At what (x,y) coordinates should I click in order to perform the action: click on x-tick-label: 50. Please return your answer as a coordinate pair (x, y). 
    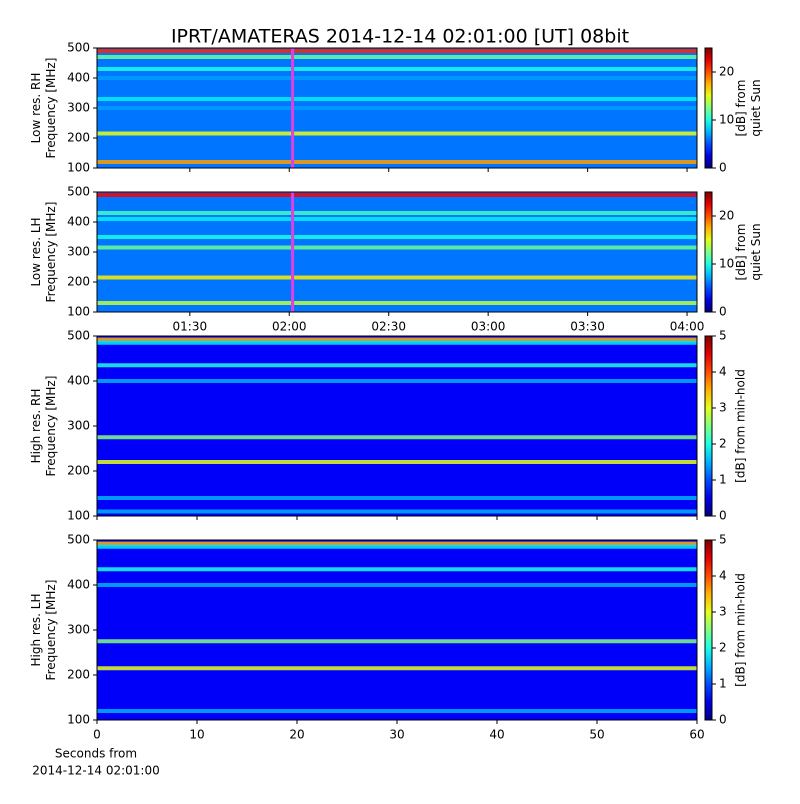
    Looking at the image, I should click on (596, 735).